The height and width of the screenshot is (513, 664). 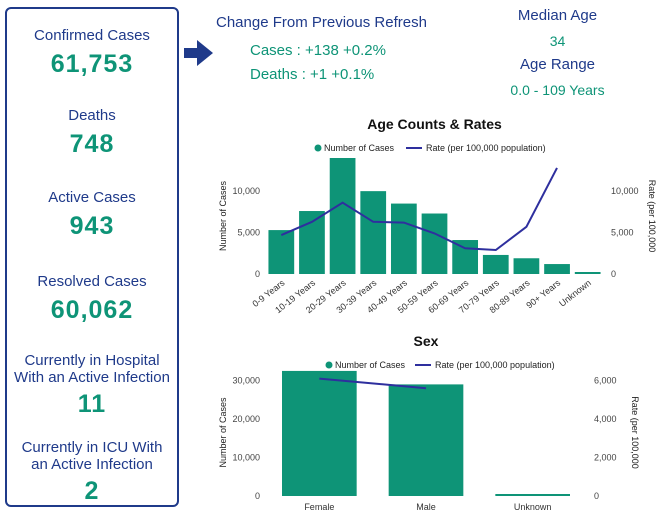 What do you see at coordinates (246, 381) in the screenshot?
I see `chart2-y-tick-label: 30,000` at bounding box center [246, 381].